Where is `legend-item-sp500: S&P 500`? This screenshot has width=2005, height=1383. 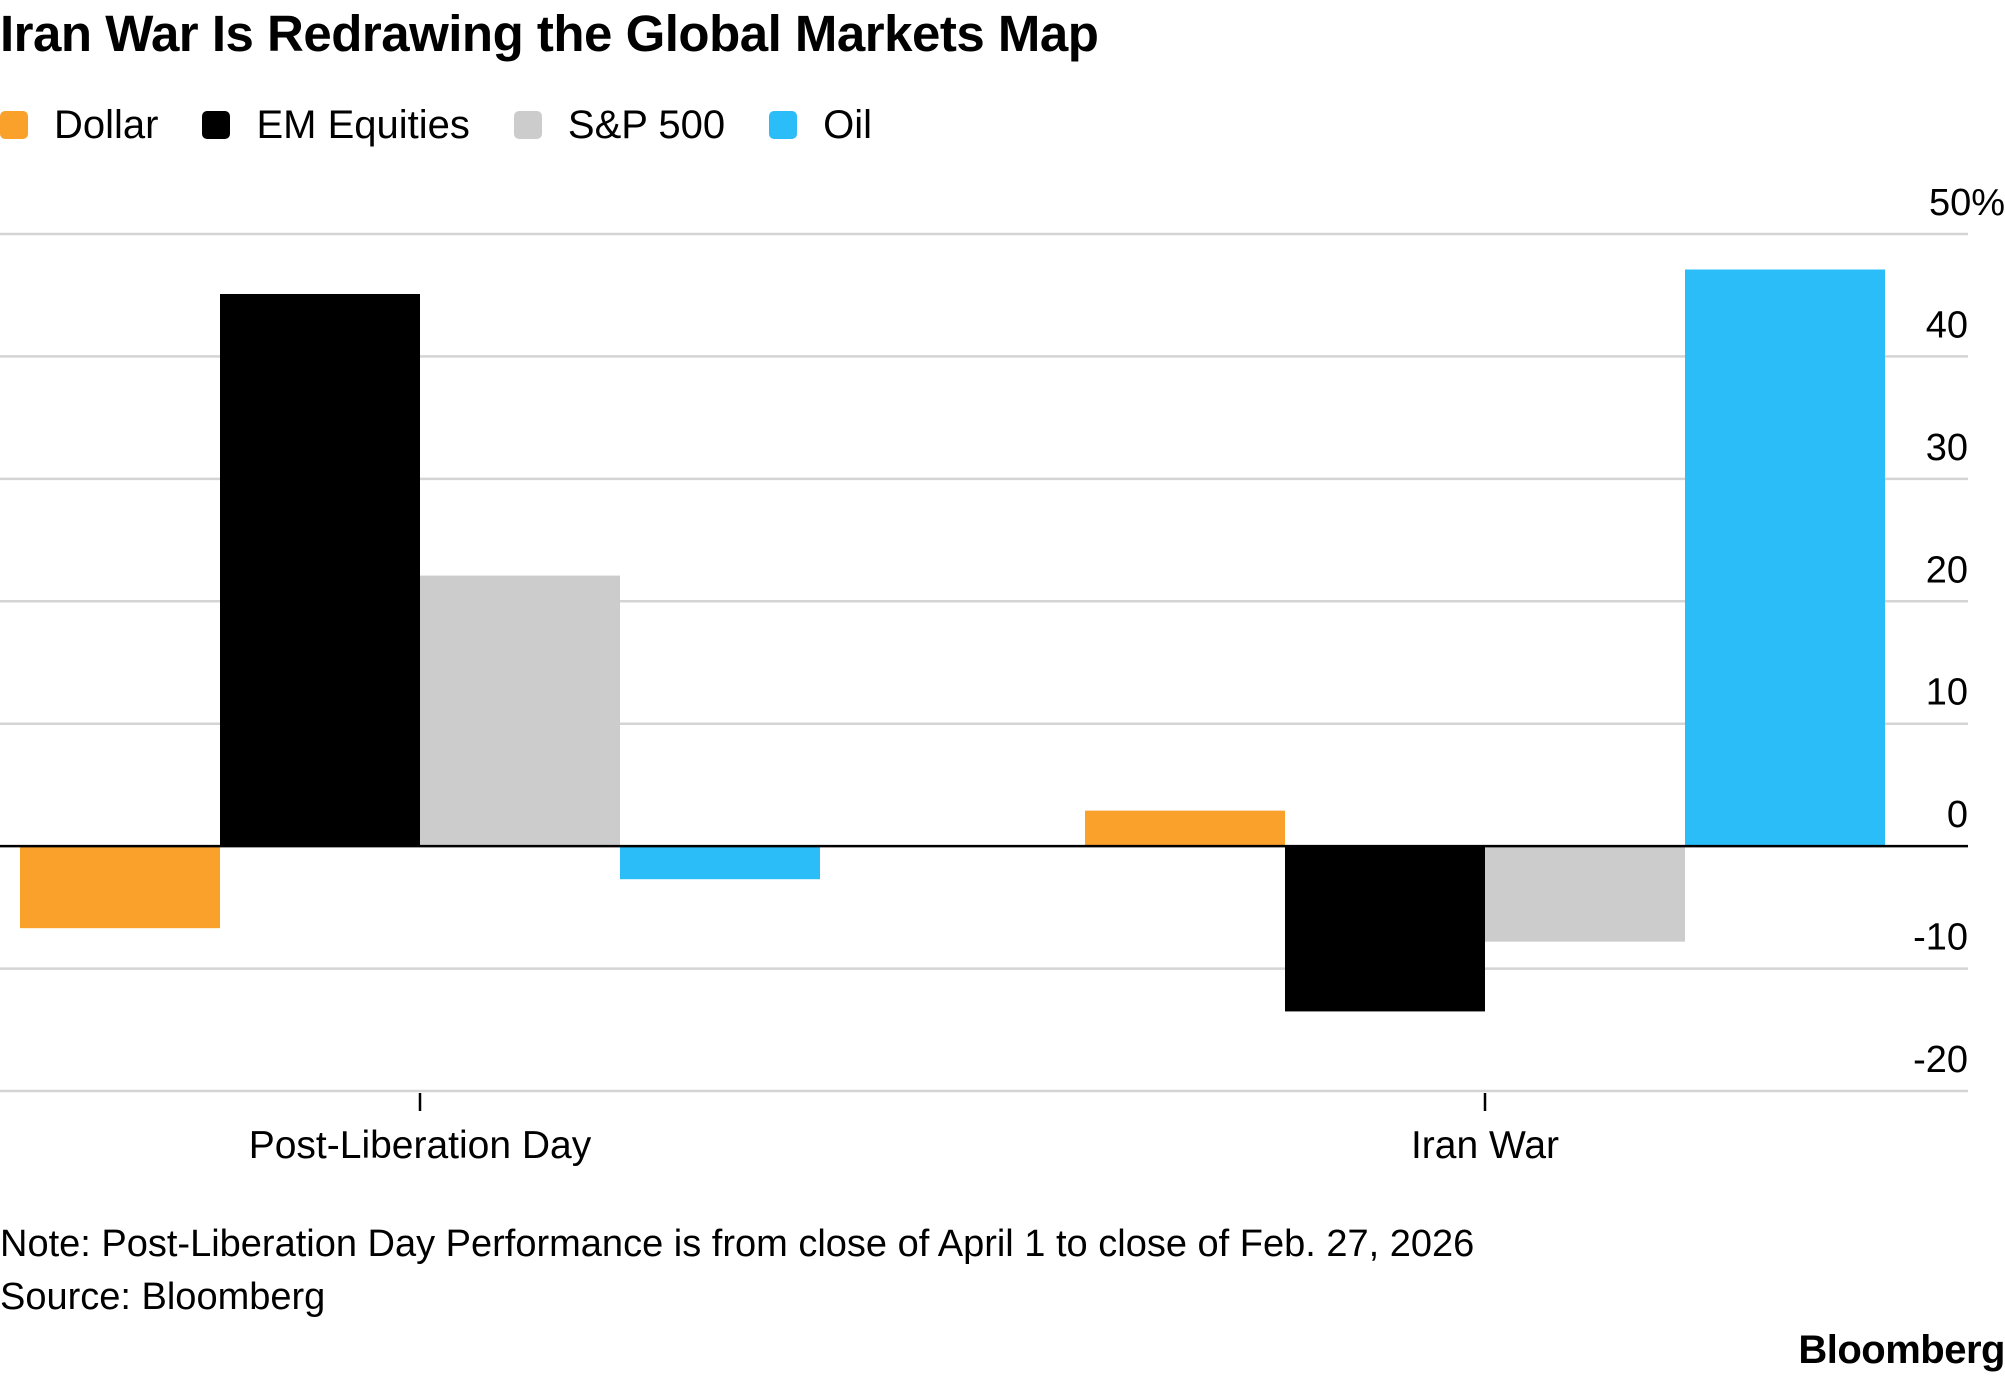
legend-item-sp500: S&P 500 is located at coordinates (619, 125).